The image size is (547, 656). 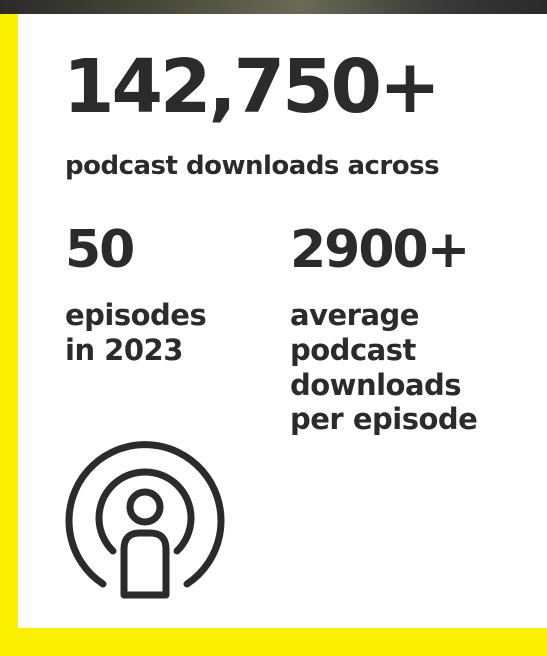 I want to click on total-downloads-caption: podcast downloads across, so click(x=252, y=166).